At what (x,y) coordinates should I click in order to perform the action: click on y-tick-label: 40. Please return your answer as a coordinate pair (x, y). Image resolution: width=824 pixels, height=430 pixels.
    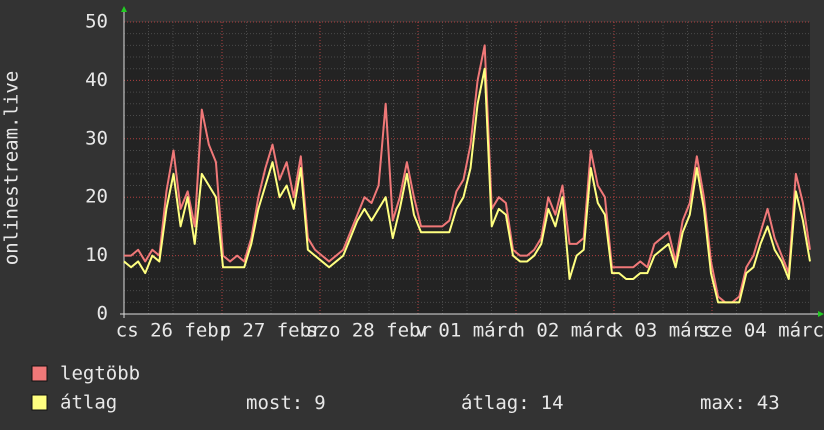
    Looking at the image, I should click on (96, 80).